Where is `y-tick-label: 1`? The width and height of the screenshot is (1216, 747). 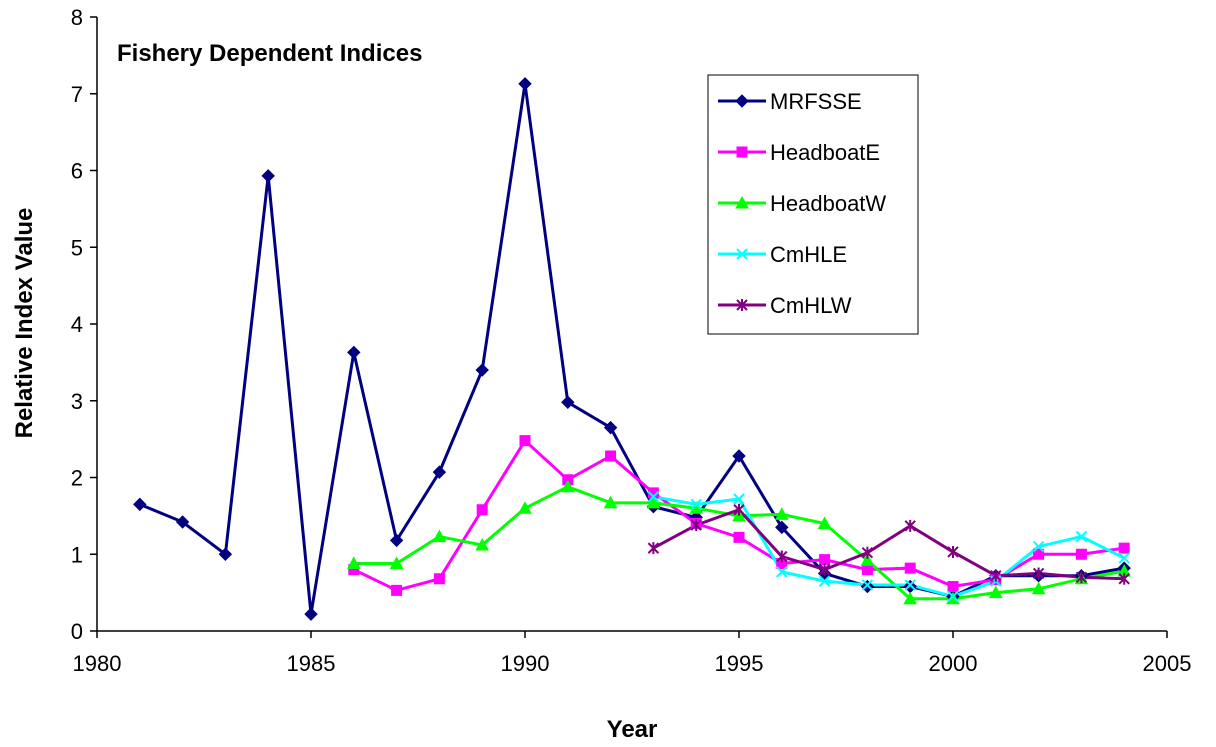
y-tick-label: 1 is located at coordinates (77, 554).